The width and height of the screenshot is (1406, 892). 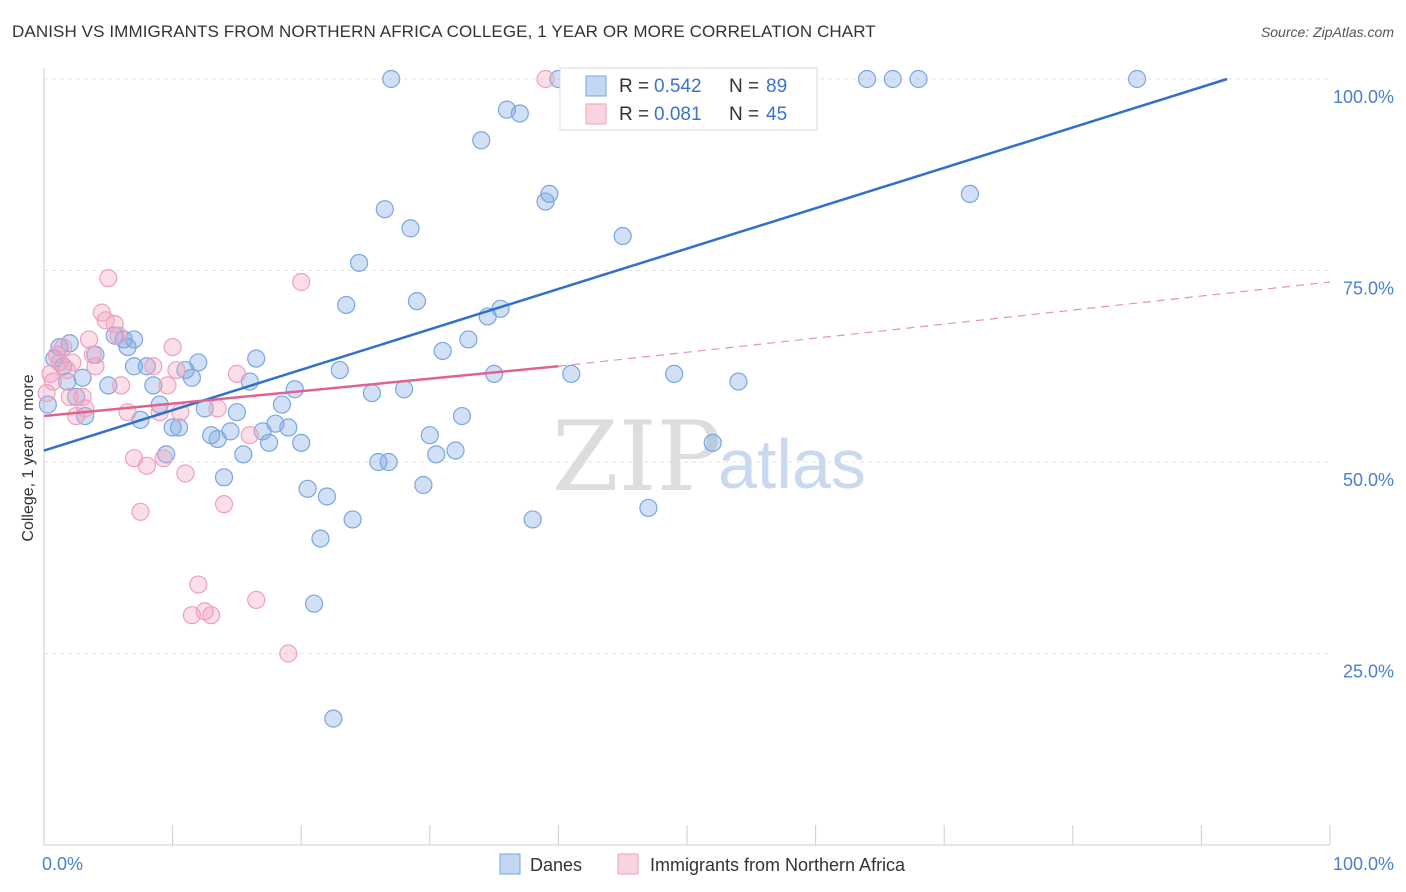 I want to click on legend: R = 0.542 N = 89 R = 0.081 N = 45, so click(x=688, y=99).